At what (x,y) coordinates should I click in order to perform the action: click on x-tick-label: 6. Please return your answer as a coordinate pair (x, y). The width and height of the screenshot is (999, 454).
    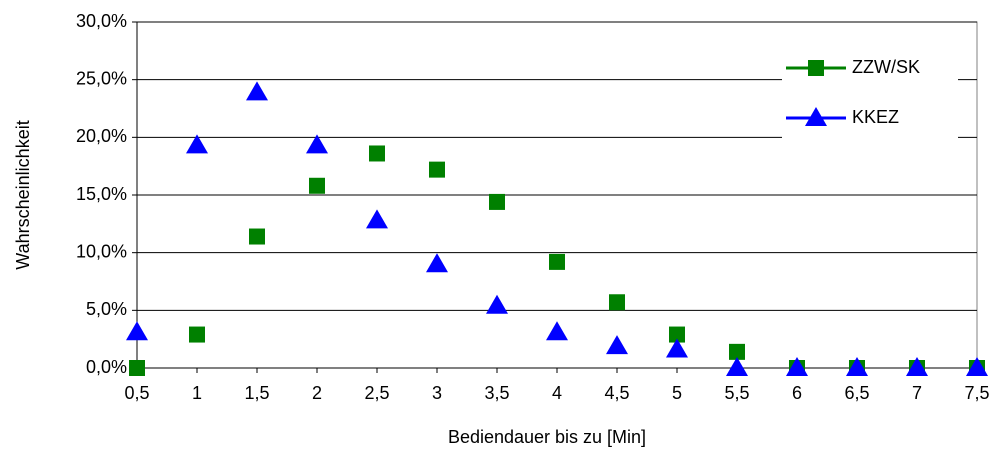
    Looking at the image, I should click on (797, 393).